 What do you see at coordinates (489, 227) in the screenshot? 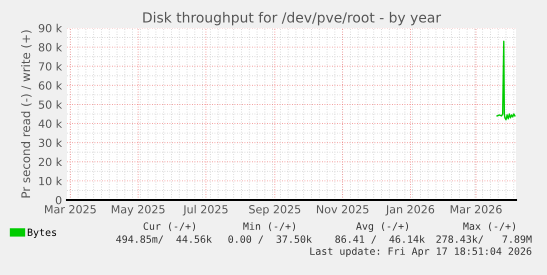
I see `text: Max (-/+)` at bounding box center [489, 227].